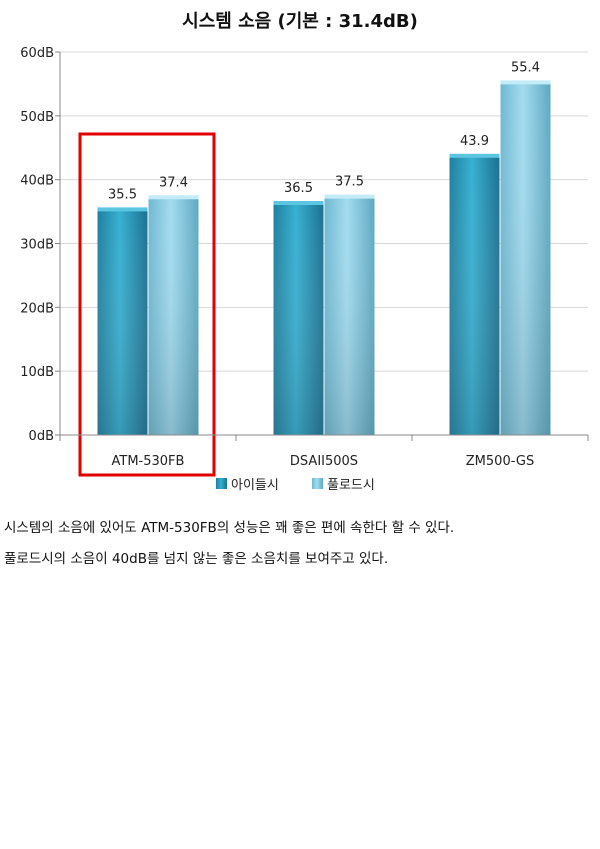 This screenshot has height=849, width=600. I want to click on chart-title: 시스템 소음 (기본 : 31.4dB), so click(300, 21).